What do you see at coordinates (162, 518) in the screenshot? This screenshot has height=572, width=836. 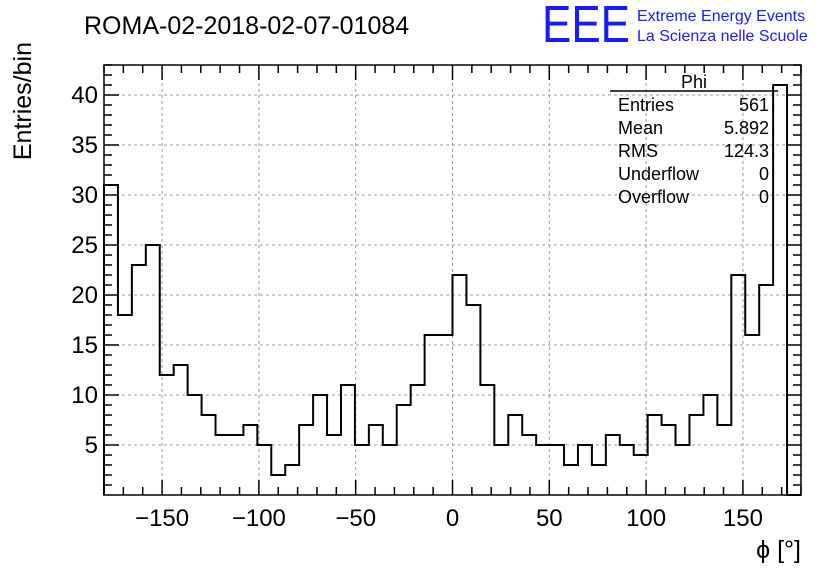 I see `x-tick-label: −150` at bounding box center [162, 518].